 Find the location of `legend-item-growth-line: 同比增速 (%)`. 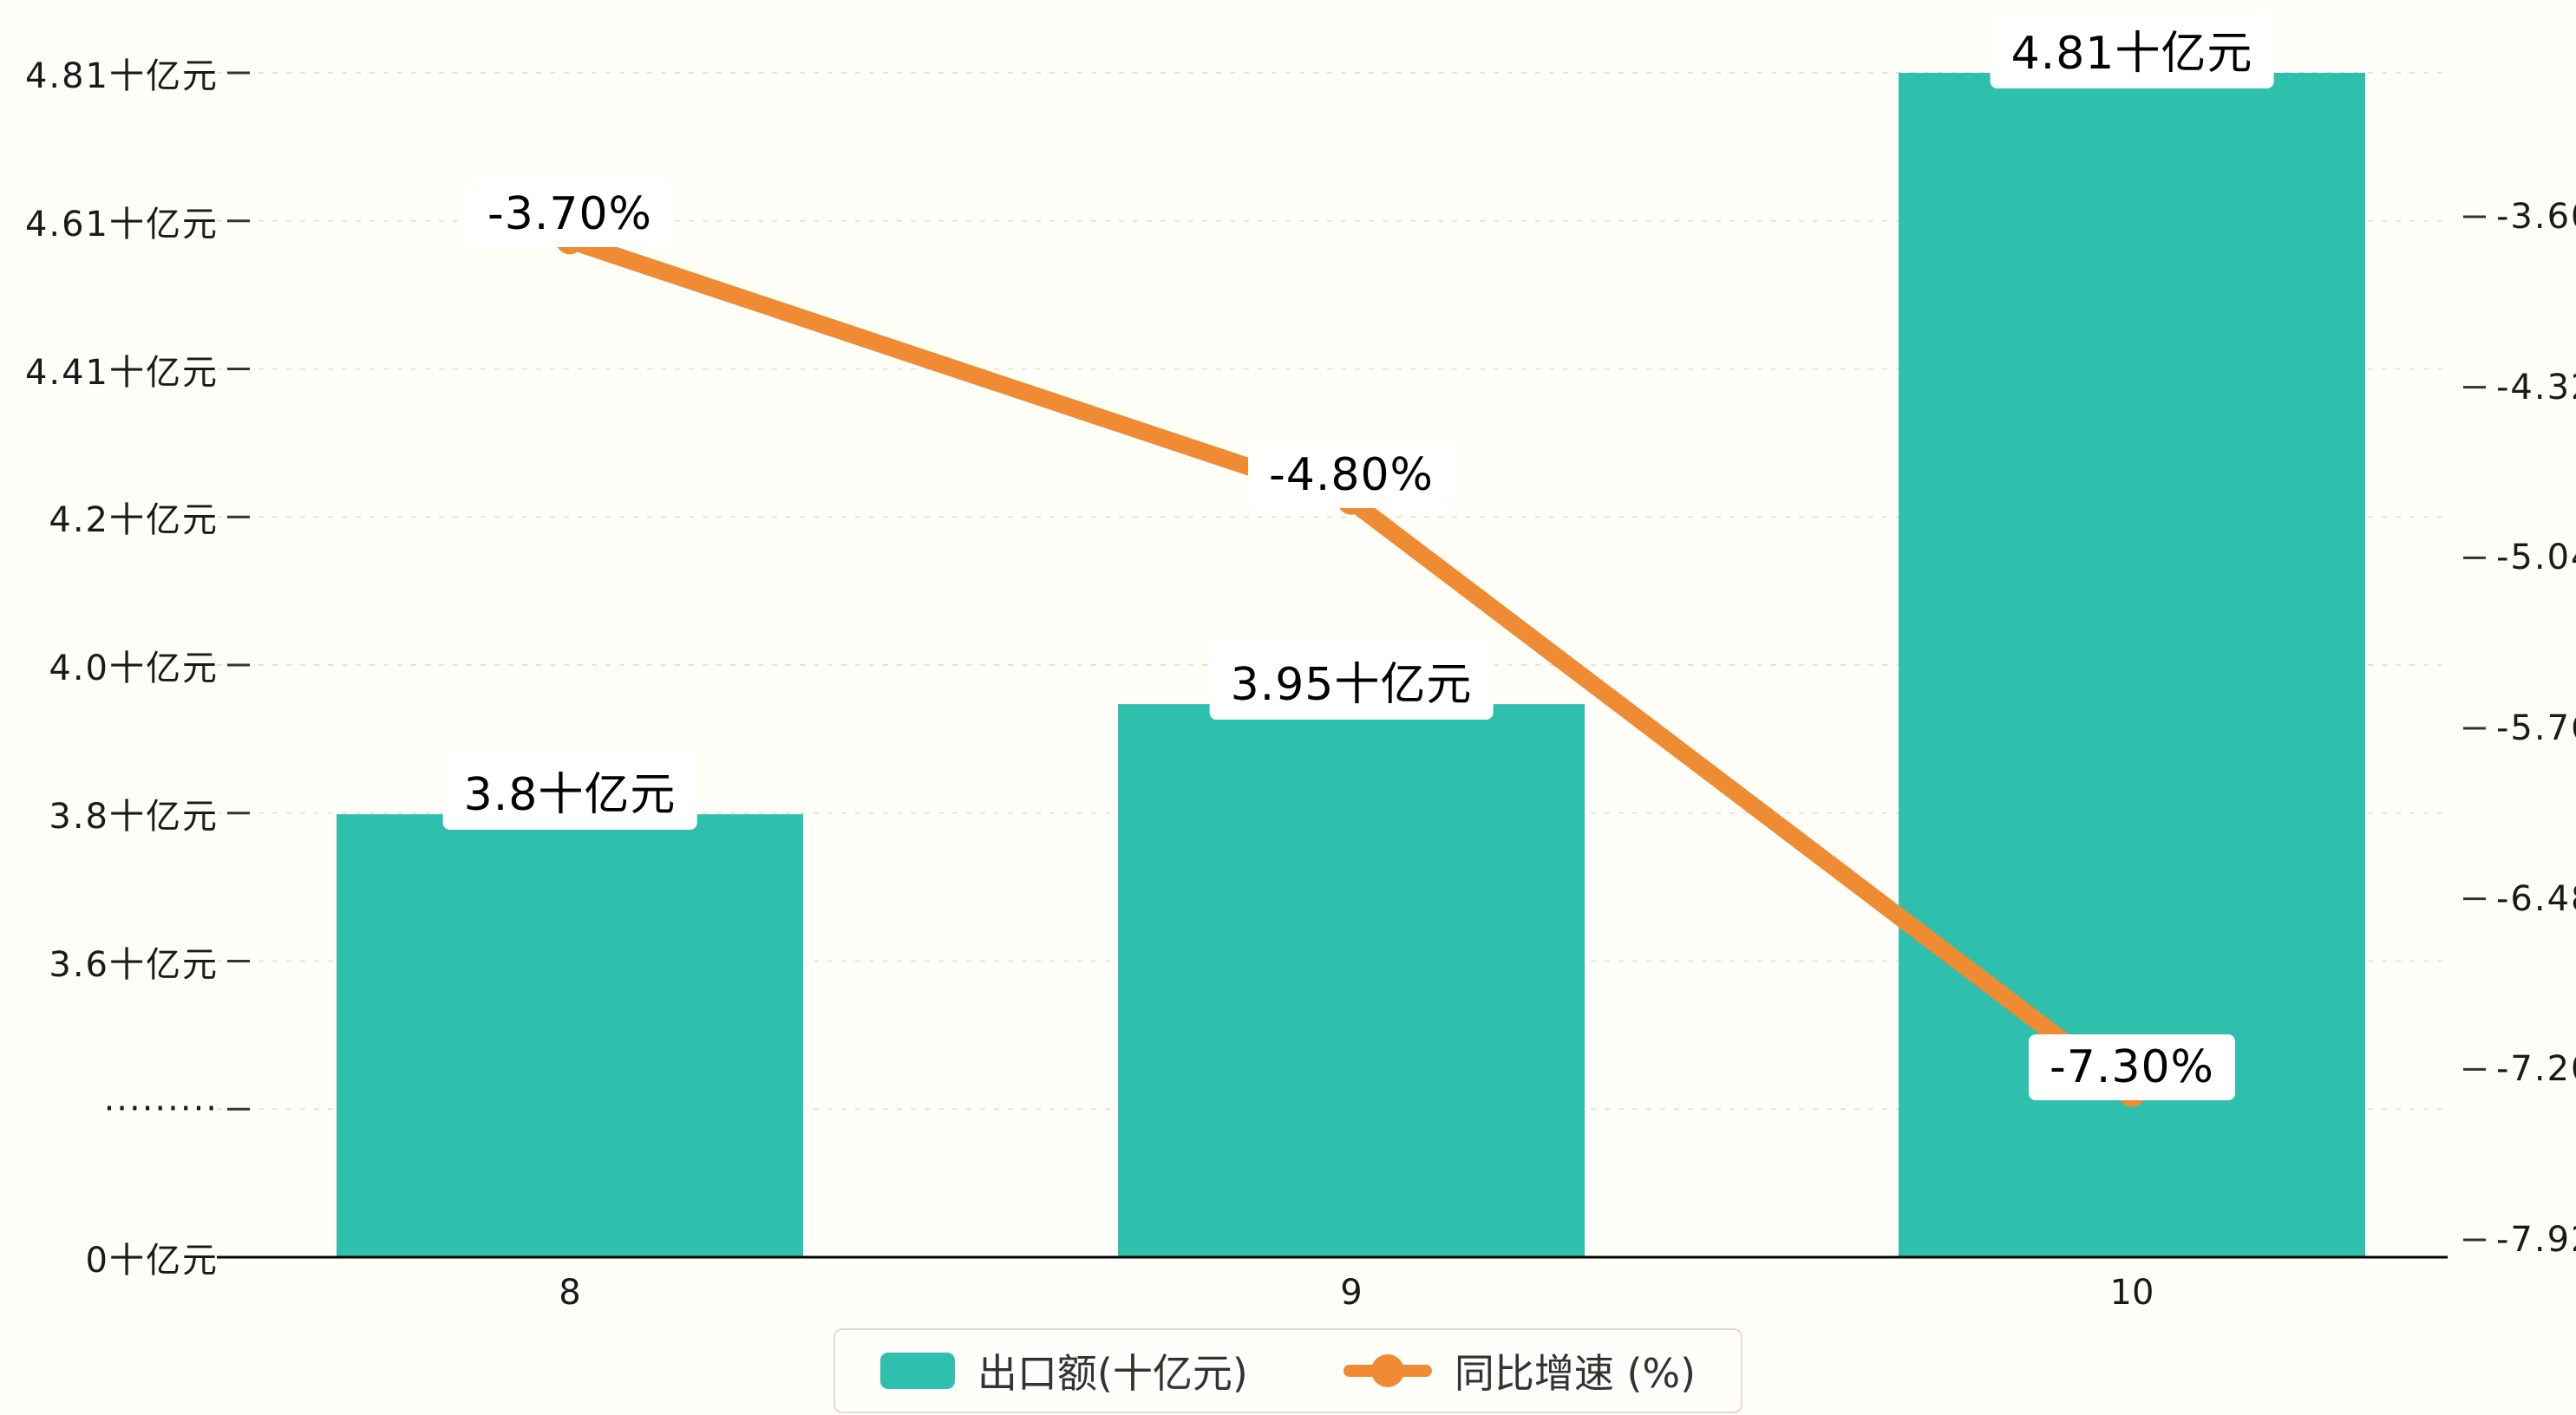

legend-item-growth-line: 同比增速 (%) is located at coordinates (1520, 1370).